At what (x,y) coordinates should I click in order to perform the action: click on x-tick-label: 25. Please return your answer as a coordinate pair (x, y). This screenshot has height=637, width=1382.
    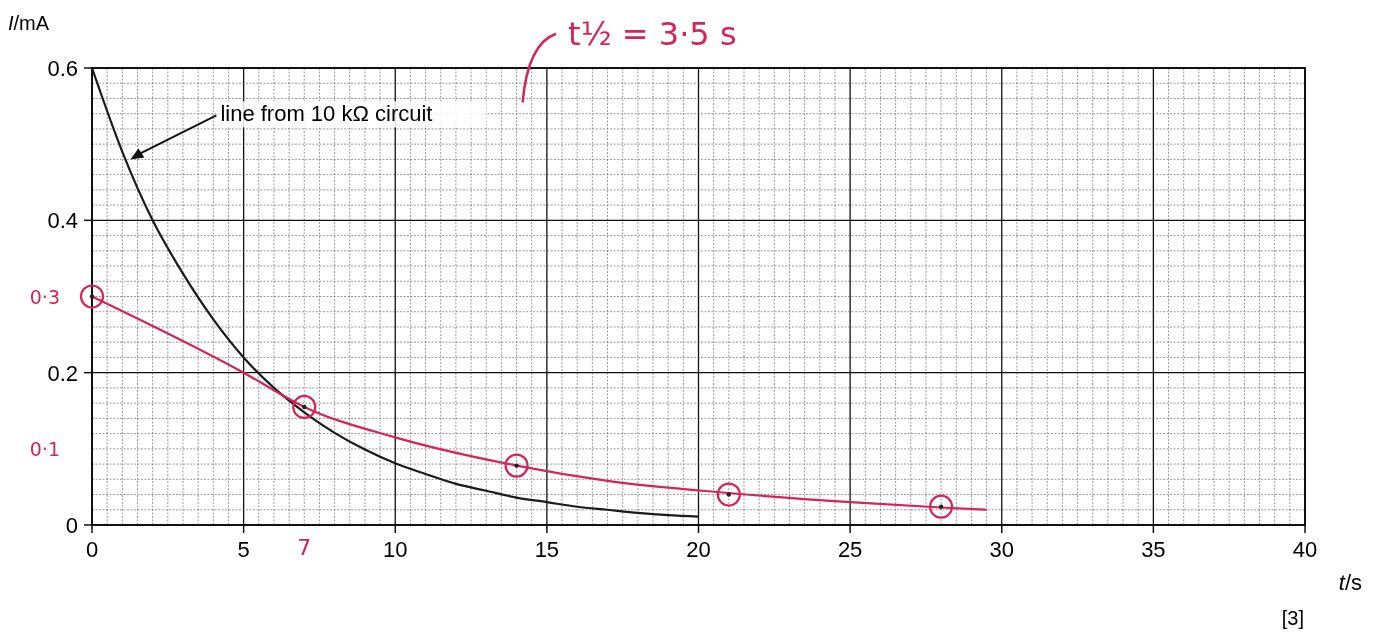
    Looking at the image, I should click on (850, 549).